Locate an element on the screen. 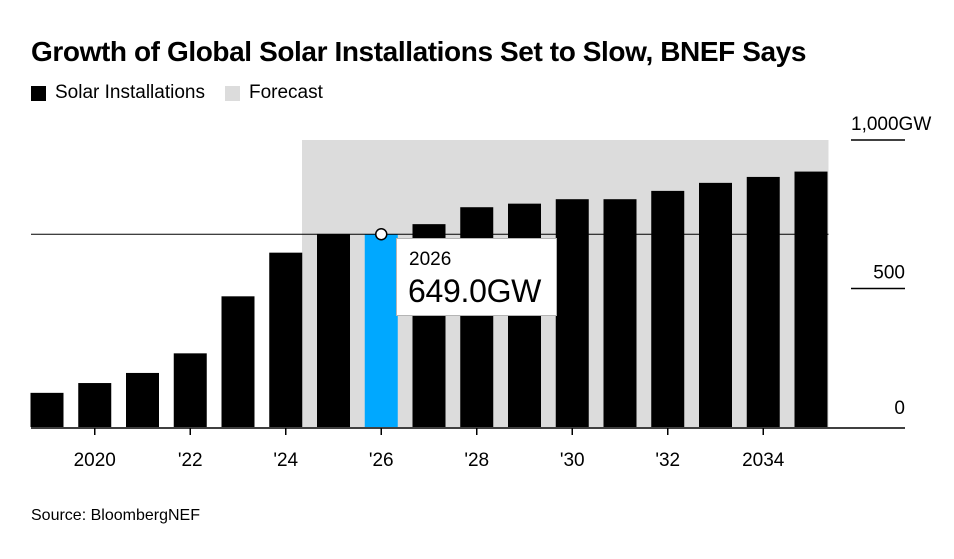 The height and width of the screenshot is (559, 954). bar-2030 is located at coordinates (572, 313).